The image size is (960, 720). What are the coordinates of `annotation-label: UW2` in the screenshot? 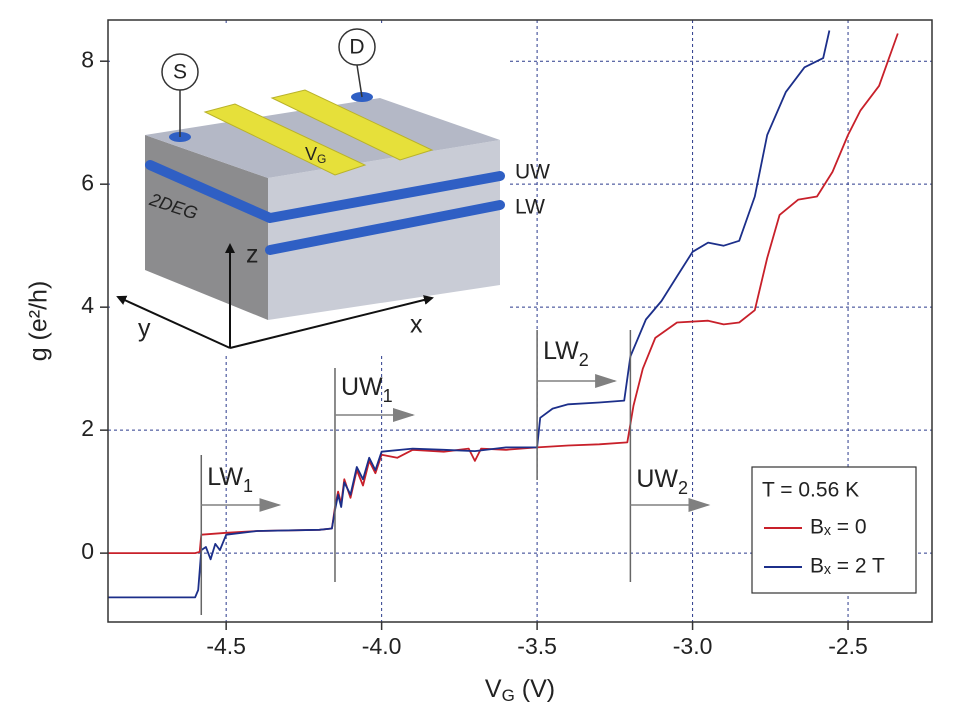 It's located at (662, 481).